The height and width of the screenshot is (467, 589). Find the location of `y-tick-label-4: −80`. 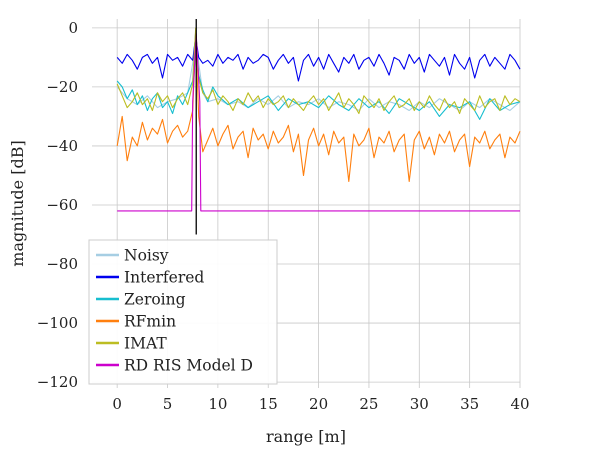

y-tick-label-4: −80 is located at coordinates (62, 264).